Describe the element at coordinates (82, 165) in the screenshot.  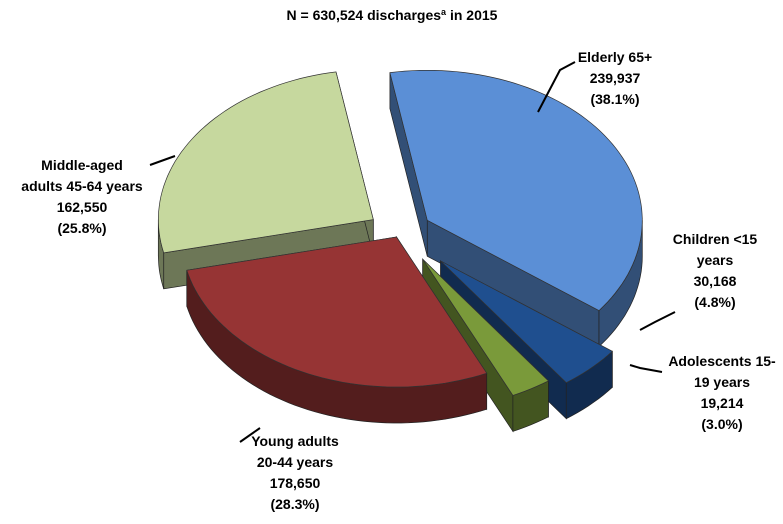
I see `slice-label: Middle-aged` at that location.